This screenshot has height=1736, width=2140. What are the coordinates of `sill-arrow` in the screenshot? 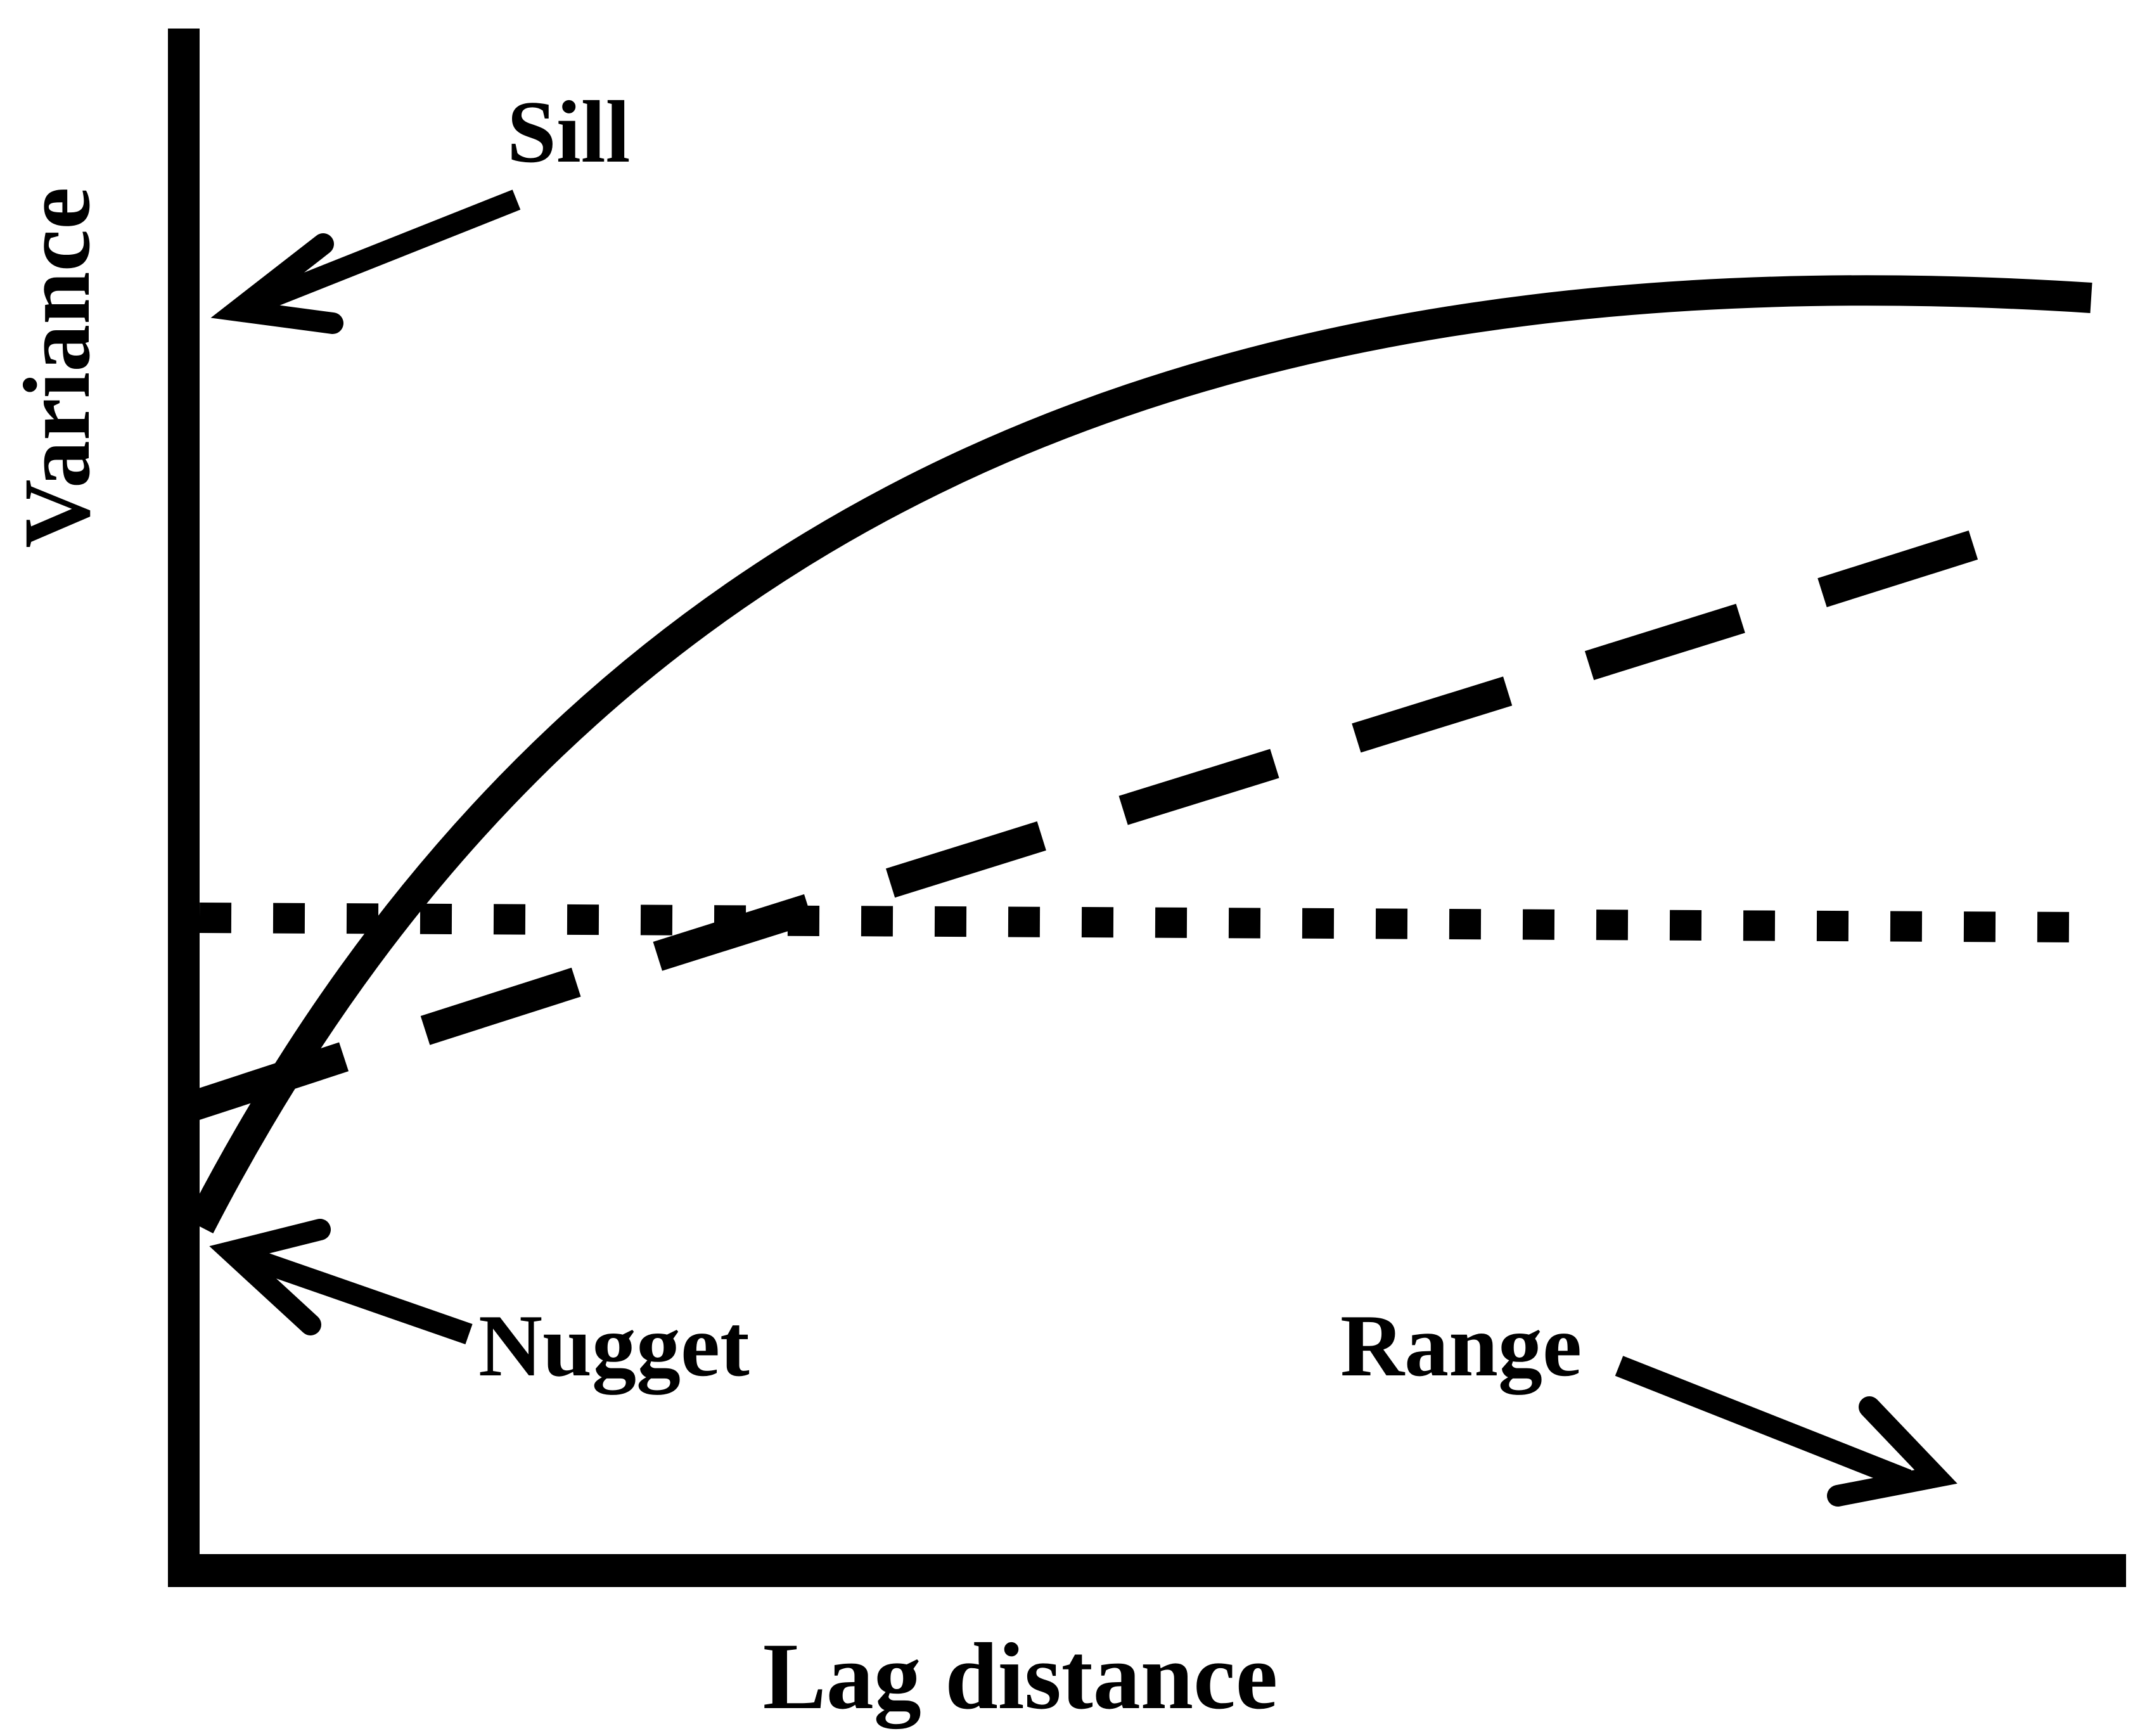 It's located at (365, 262).